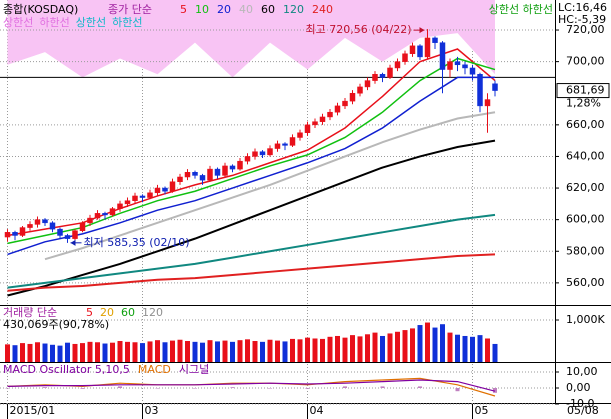 The image size is (611, 419). Describe the element at coordinates (580, 403) in the screenshot. I see `y-tick-label: -10,0` at that location.